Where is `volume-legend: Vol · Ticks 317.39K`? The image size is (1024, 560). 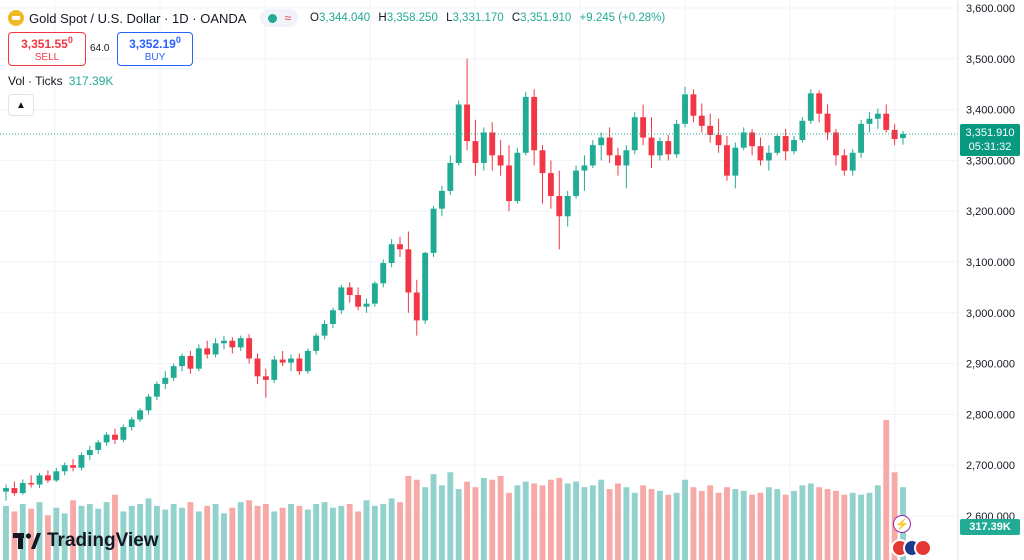 volume-legend: Vol · Ticks 317.39K is located at coordinates (60, 81).